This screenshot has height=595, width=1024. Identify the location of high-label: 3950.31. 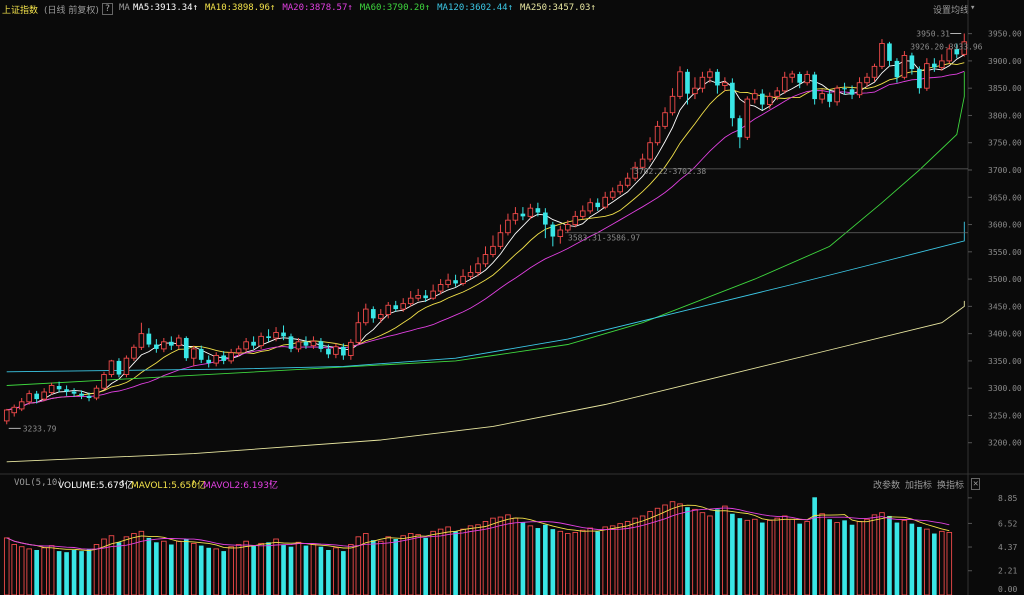
(933, 33).